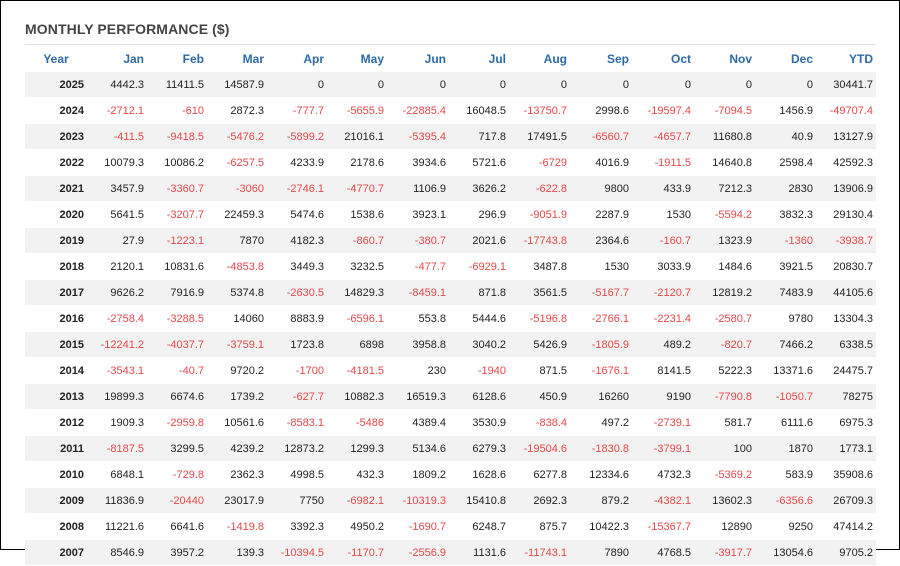 The height and width of the screenshot is (566, 900). What do you see at coordinates (297, 396) in the screenshot?
I see `value-cell: -627.7` at bounding box center [297, 396].